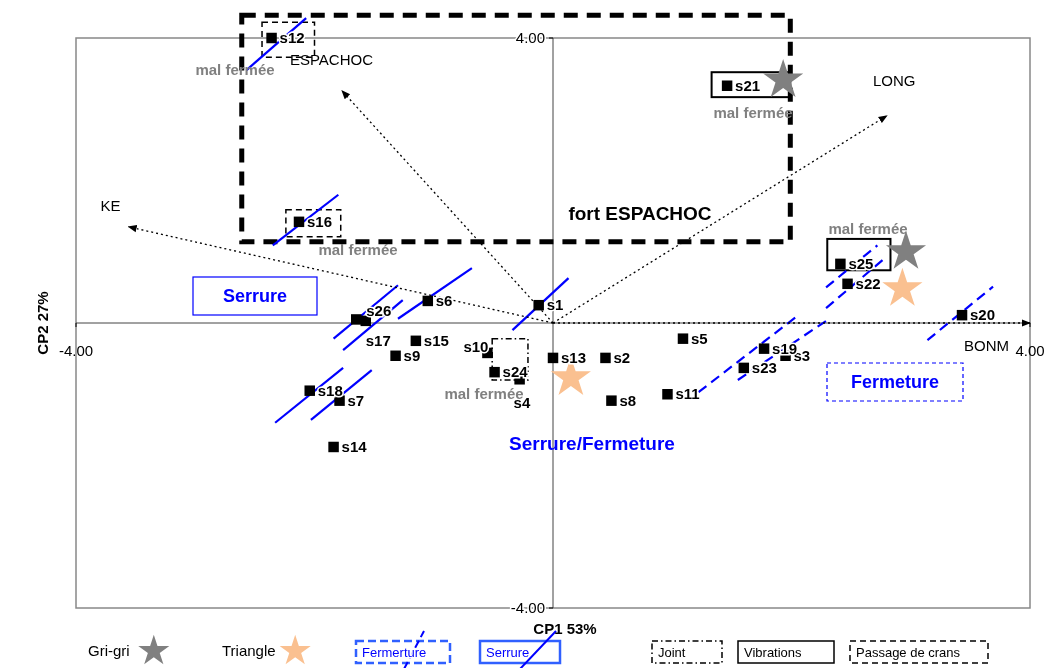  Describe the element at coordinates (565, 628) in the screenshot. I see `x-axis-title: CP1 53%` at that location.